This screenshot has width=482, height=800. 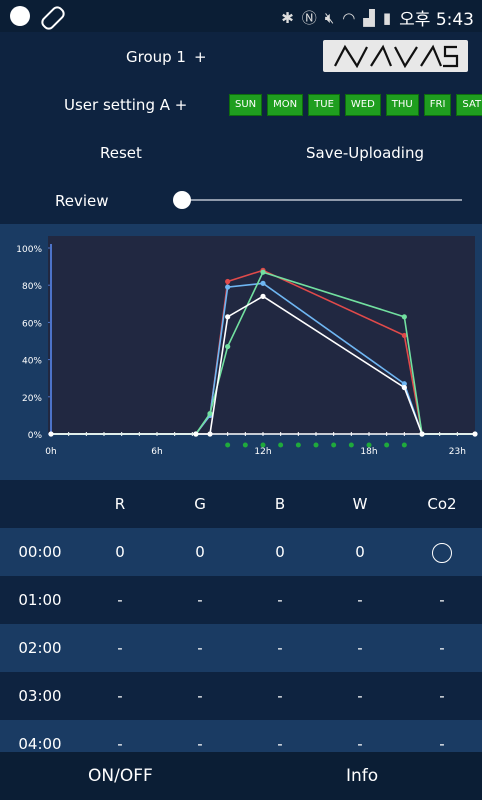 I want to click on table-row: 00:00 0 0 0 0, so click(x=241, y=552).